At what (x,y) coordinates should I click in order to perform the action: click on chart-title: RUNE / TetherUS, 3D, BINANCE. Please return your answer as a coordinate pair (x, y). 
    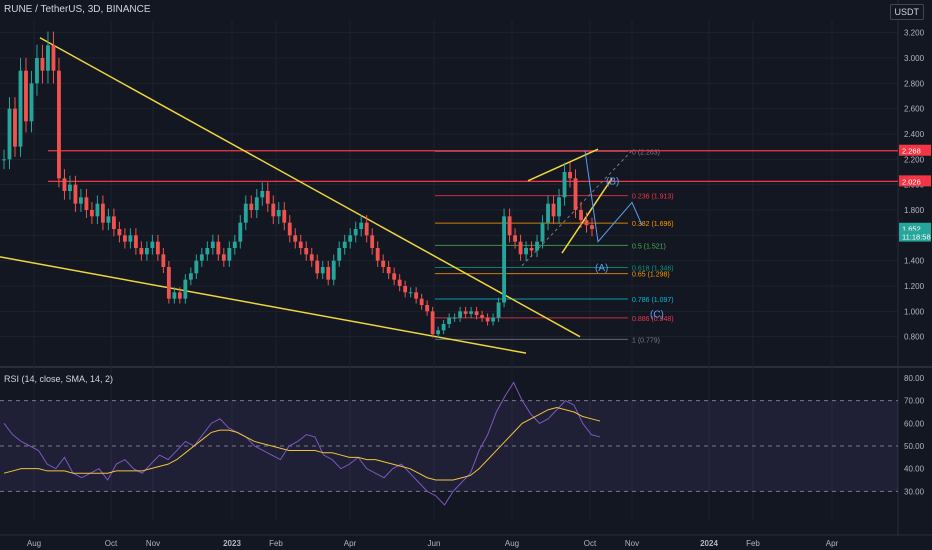
    Looking at the image, I should click on (77, 9).